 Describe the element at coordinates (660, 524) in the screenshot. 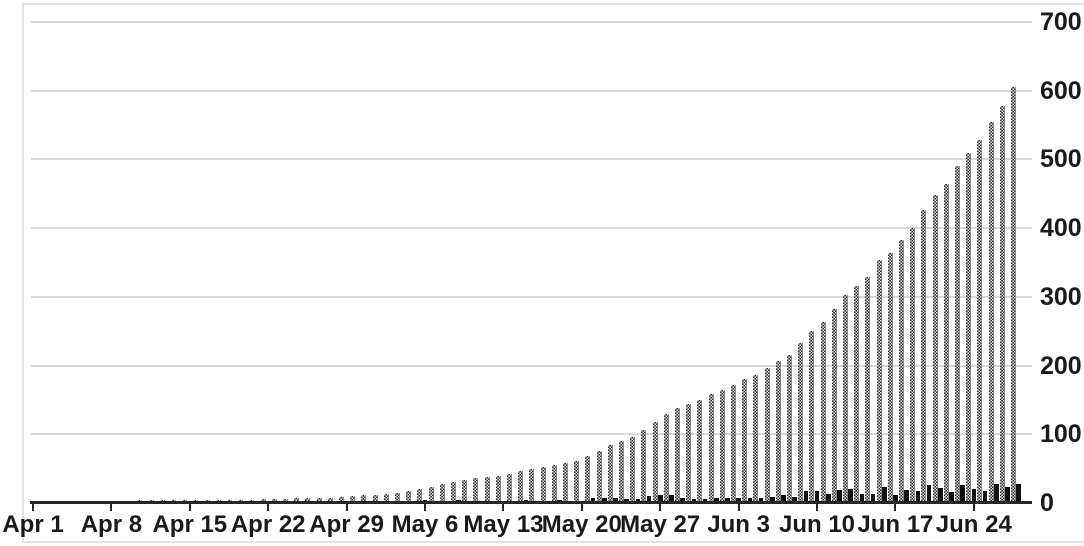

I see `x-axis-tick-label: May 27` at that location.